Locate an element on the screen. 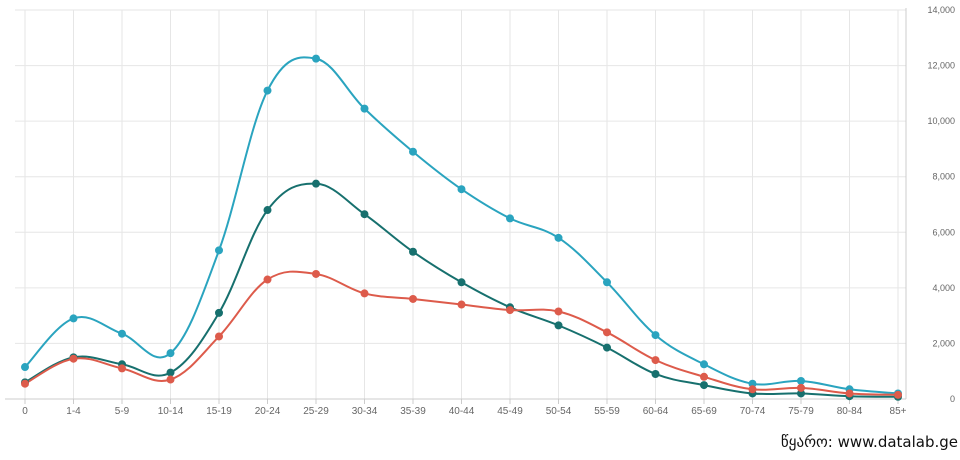 The image size is (960, 460). y-tick-label: 14,000 is located at coordinates (941, 10).